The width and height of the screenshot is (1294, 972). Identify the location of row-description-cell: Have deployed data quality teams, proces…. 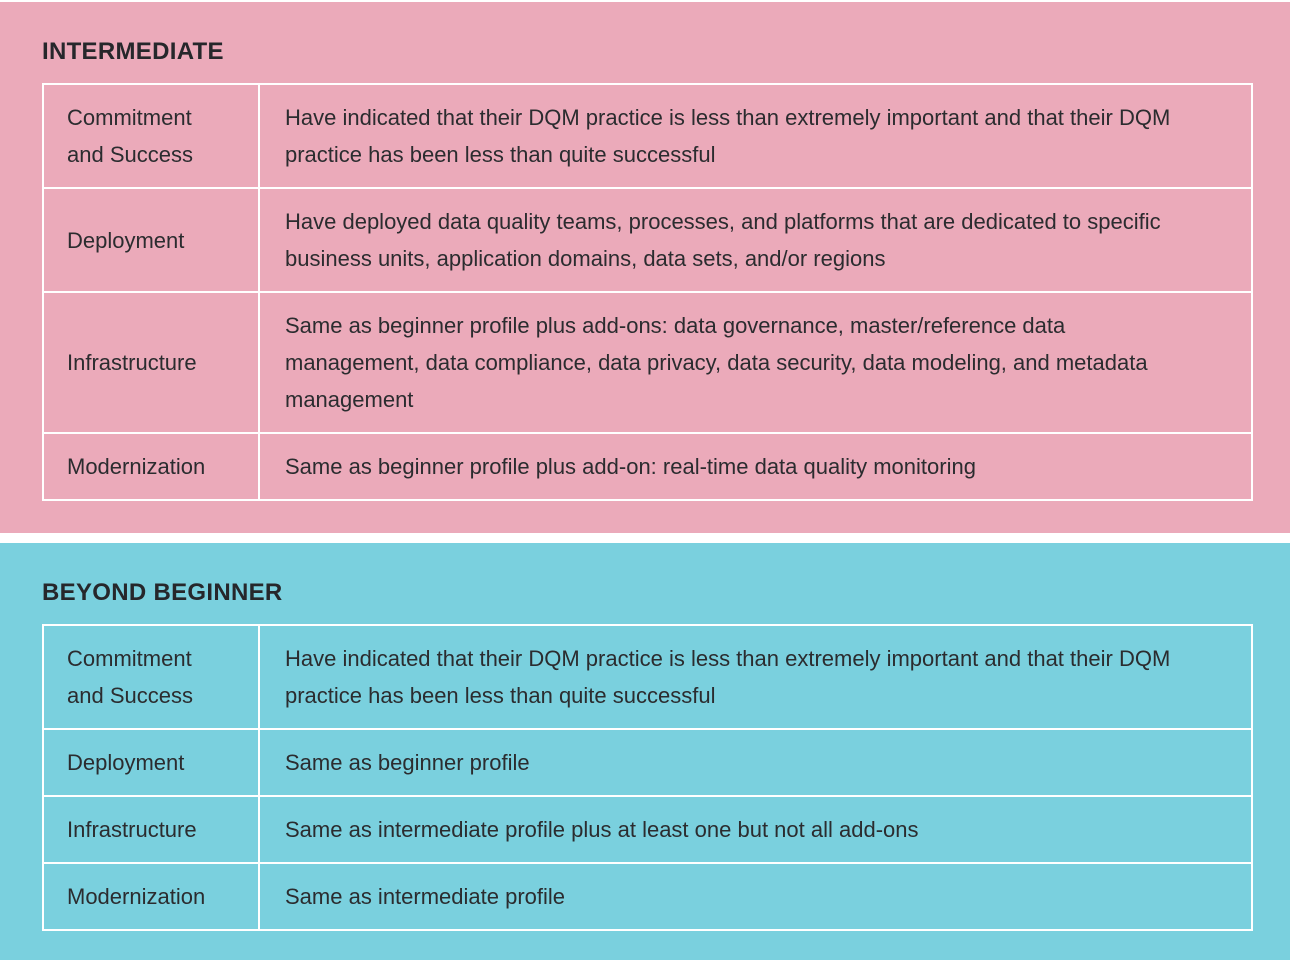
(723, 240).